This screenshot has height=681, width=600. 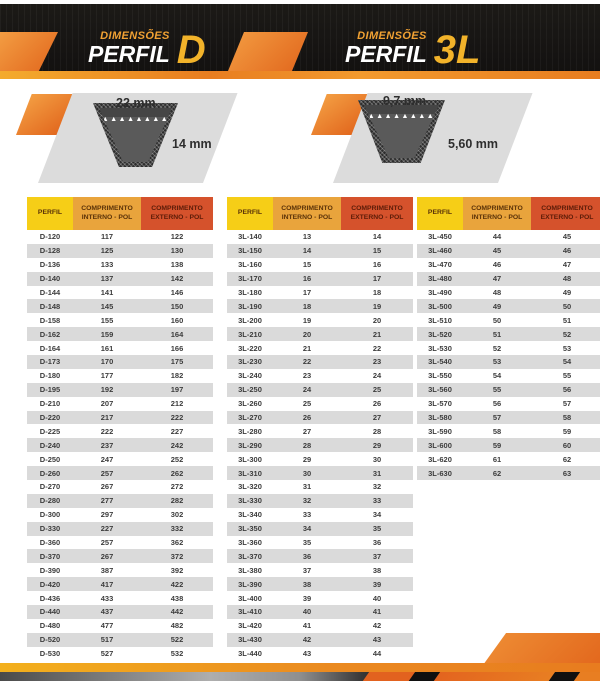 What do you see at coordinates (177, 445) in the screenshot?
I see `table-cell: 242` at bounding box center [177, 445].